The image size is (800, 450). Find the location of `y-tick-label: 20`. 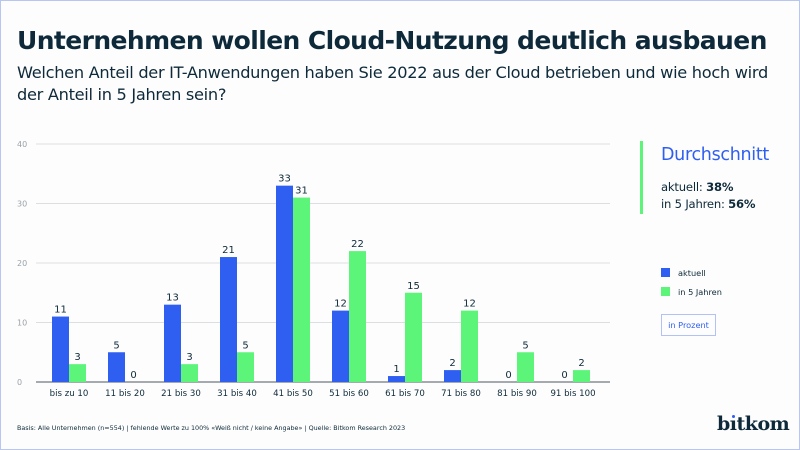

y-tick-label: 20 is located at coordinates (22, 263).